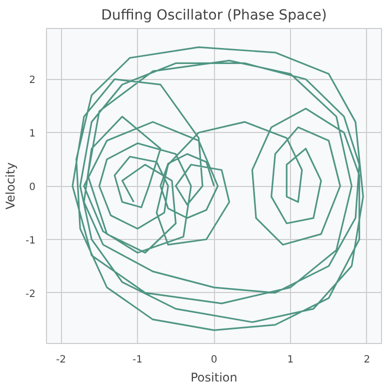  Describe the element at coordinates (61, 360) in the screenshot. I see `x-tick-label: -2` at that location.